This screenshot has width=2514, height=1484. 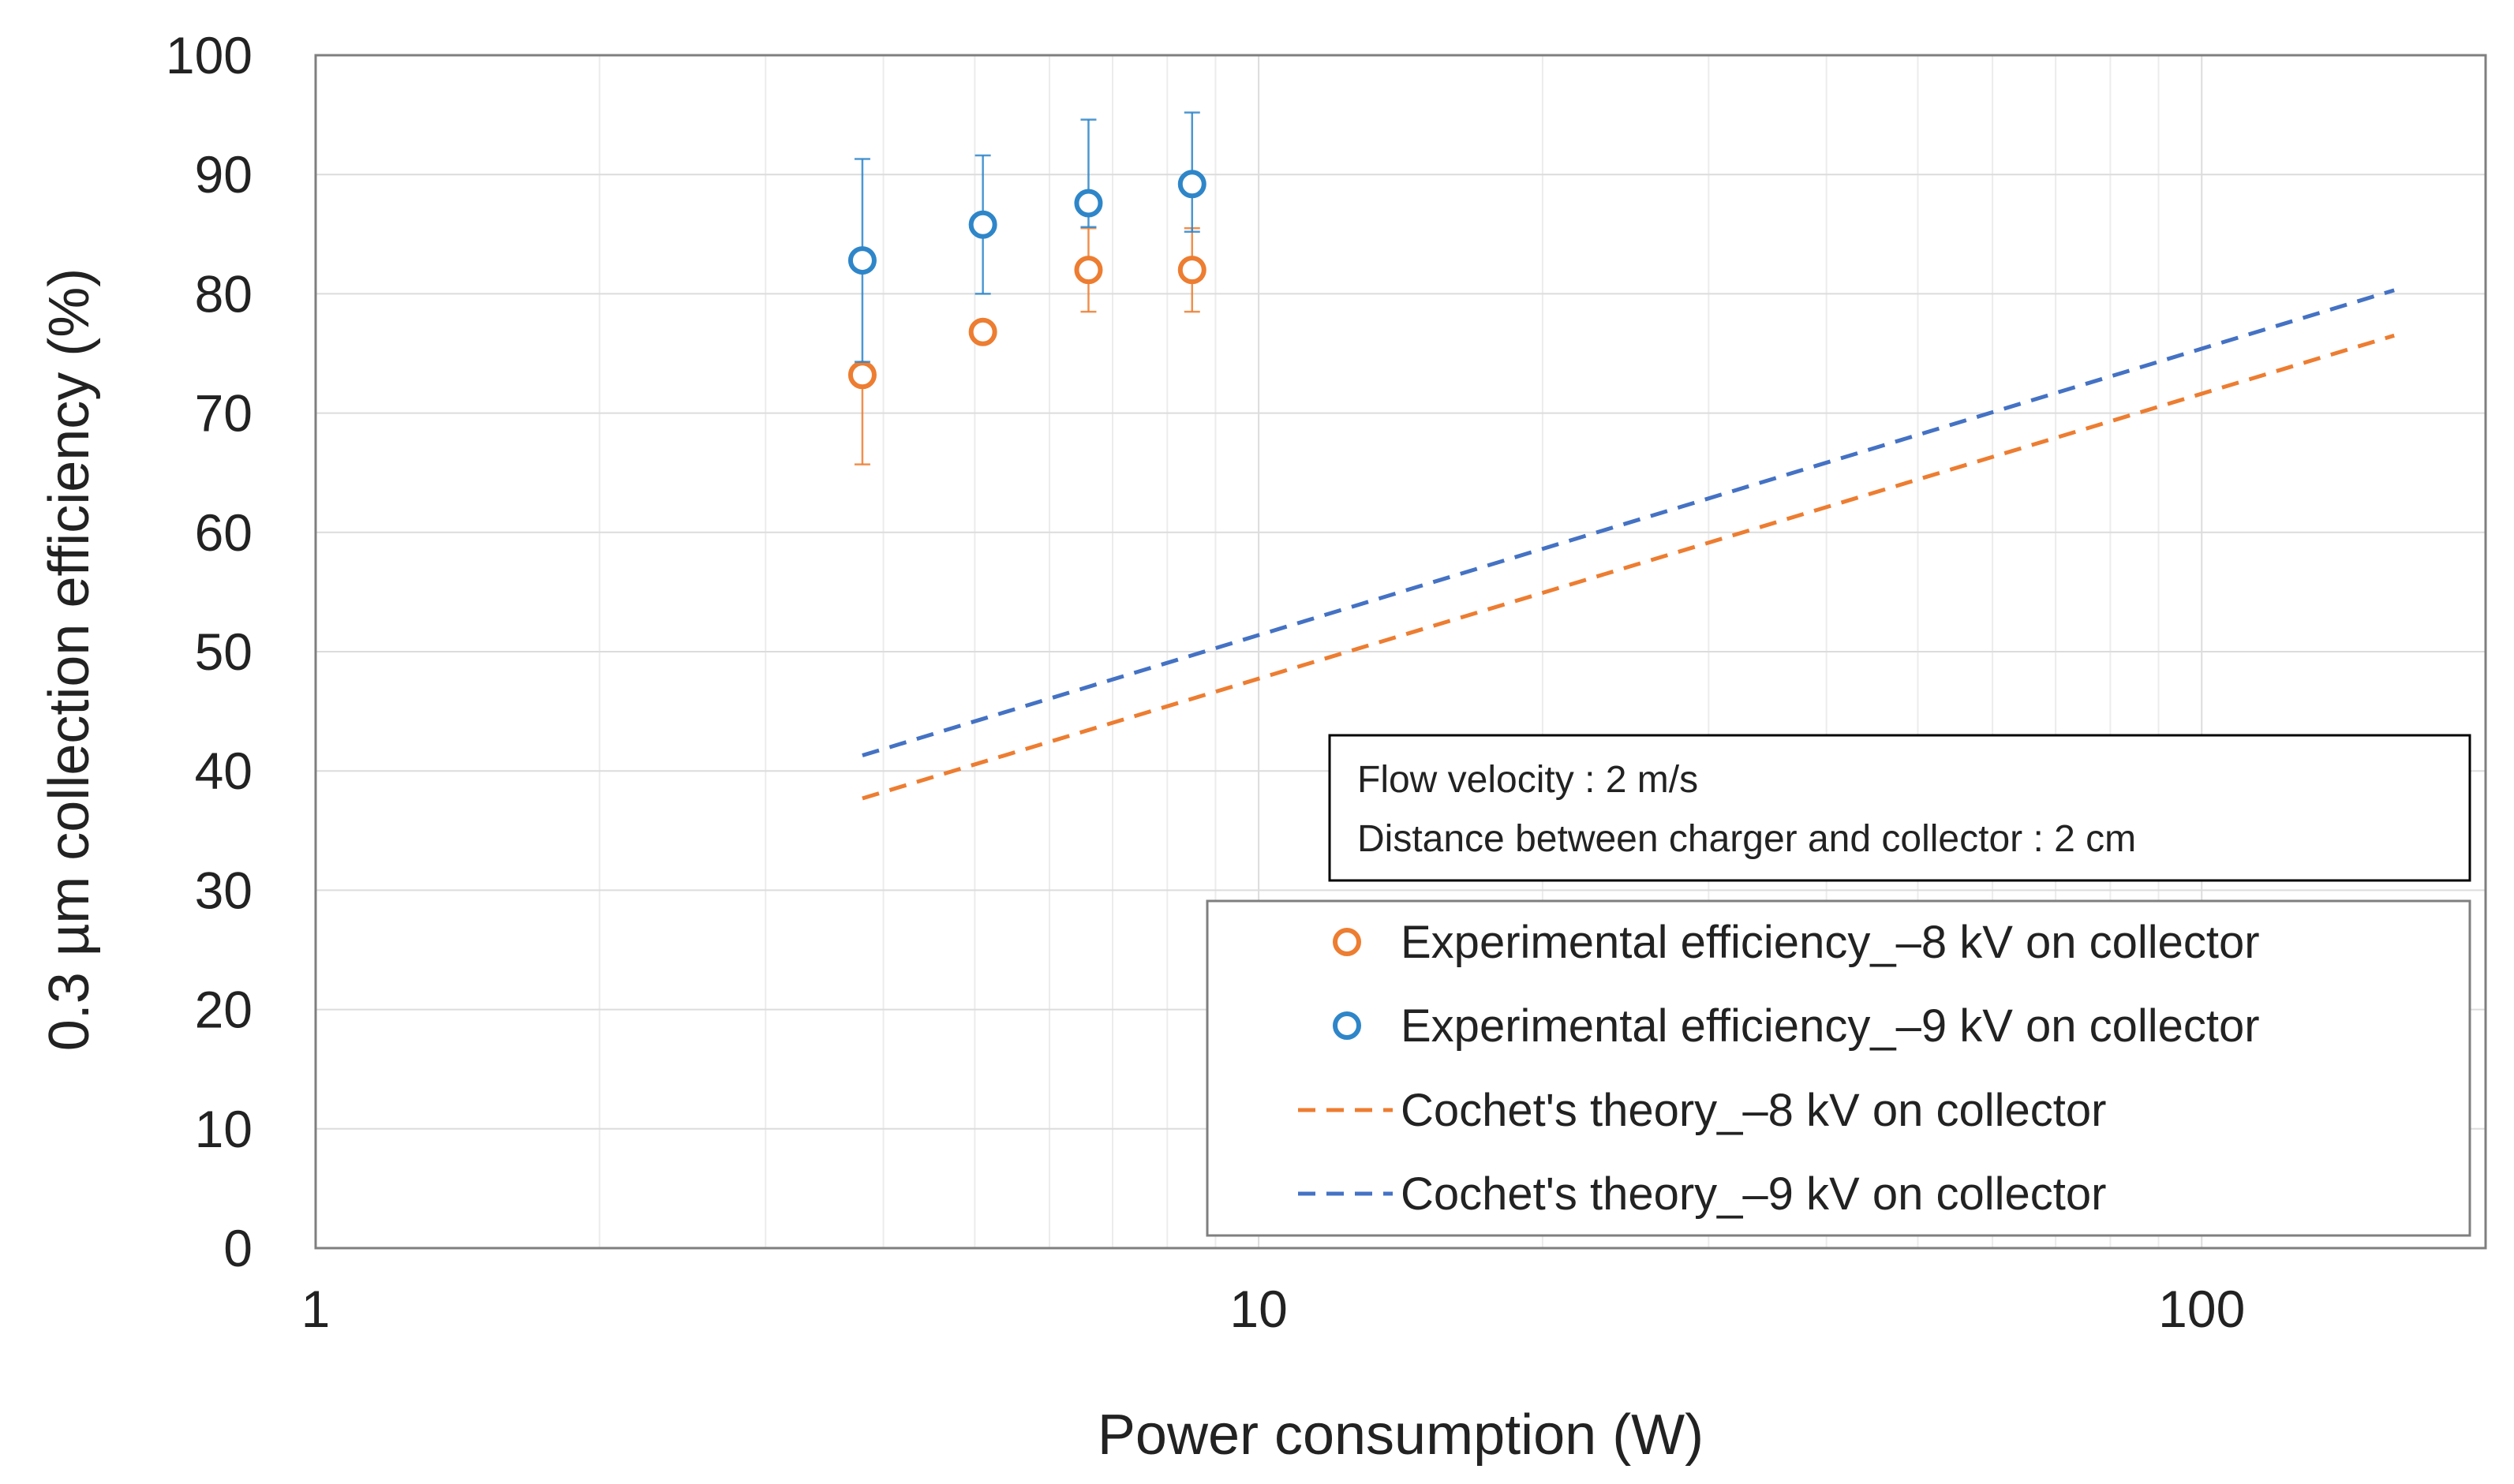 I want to click on x-axis-tick-labels: 1 10 100, so click(x=1273, y=1309).